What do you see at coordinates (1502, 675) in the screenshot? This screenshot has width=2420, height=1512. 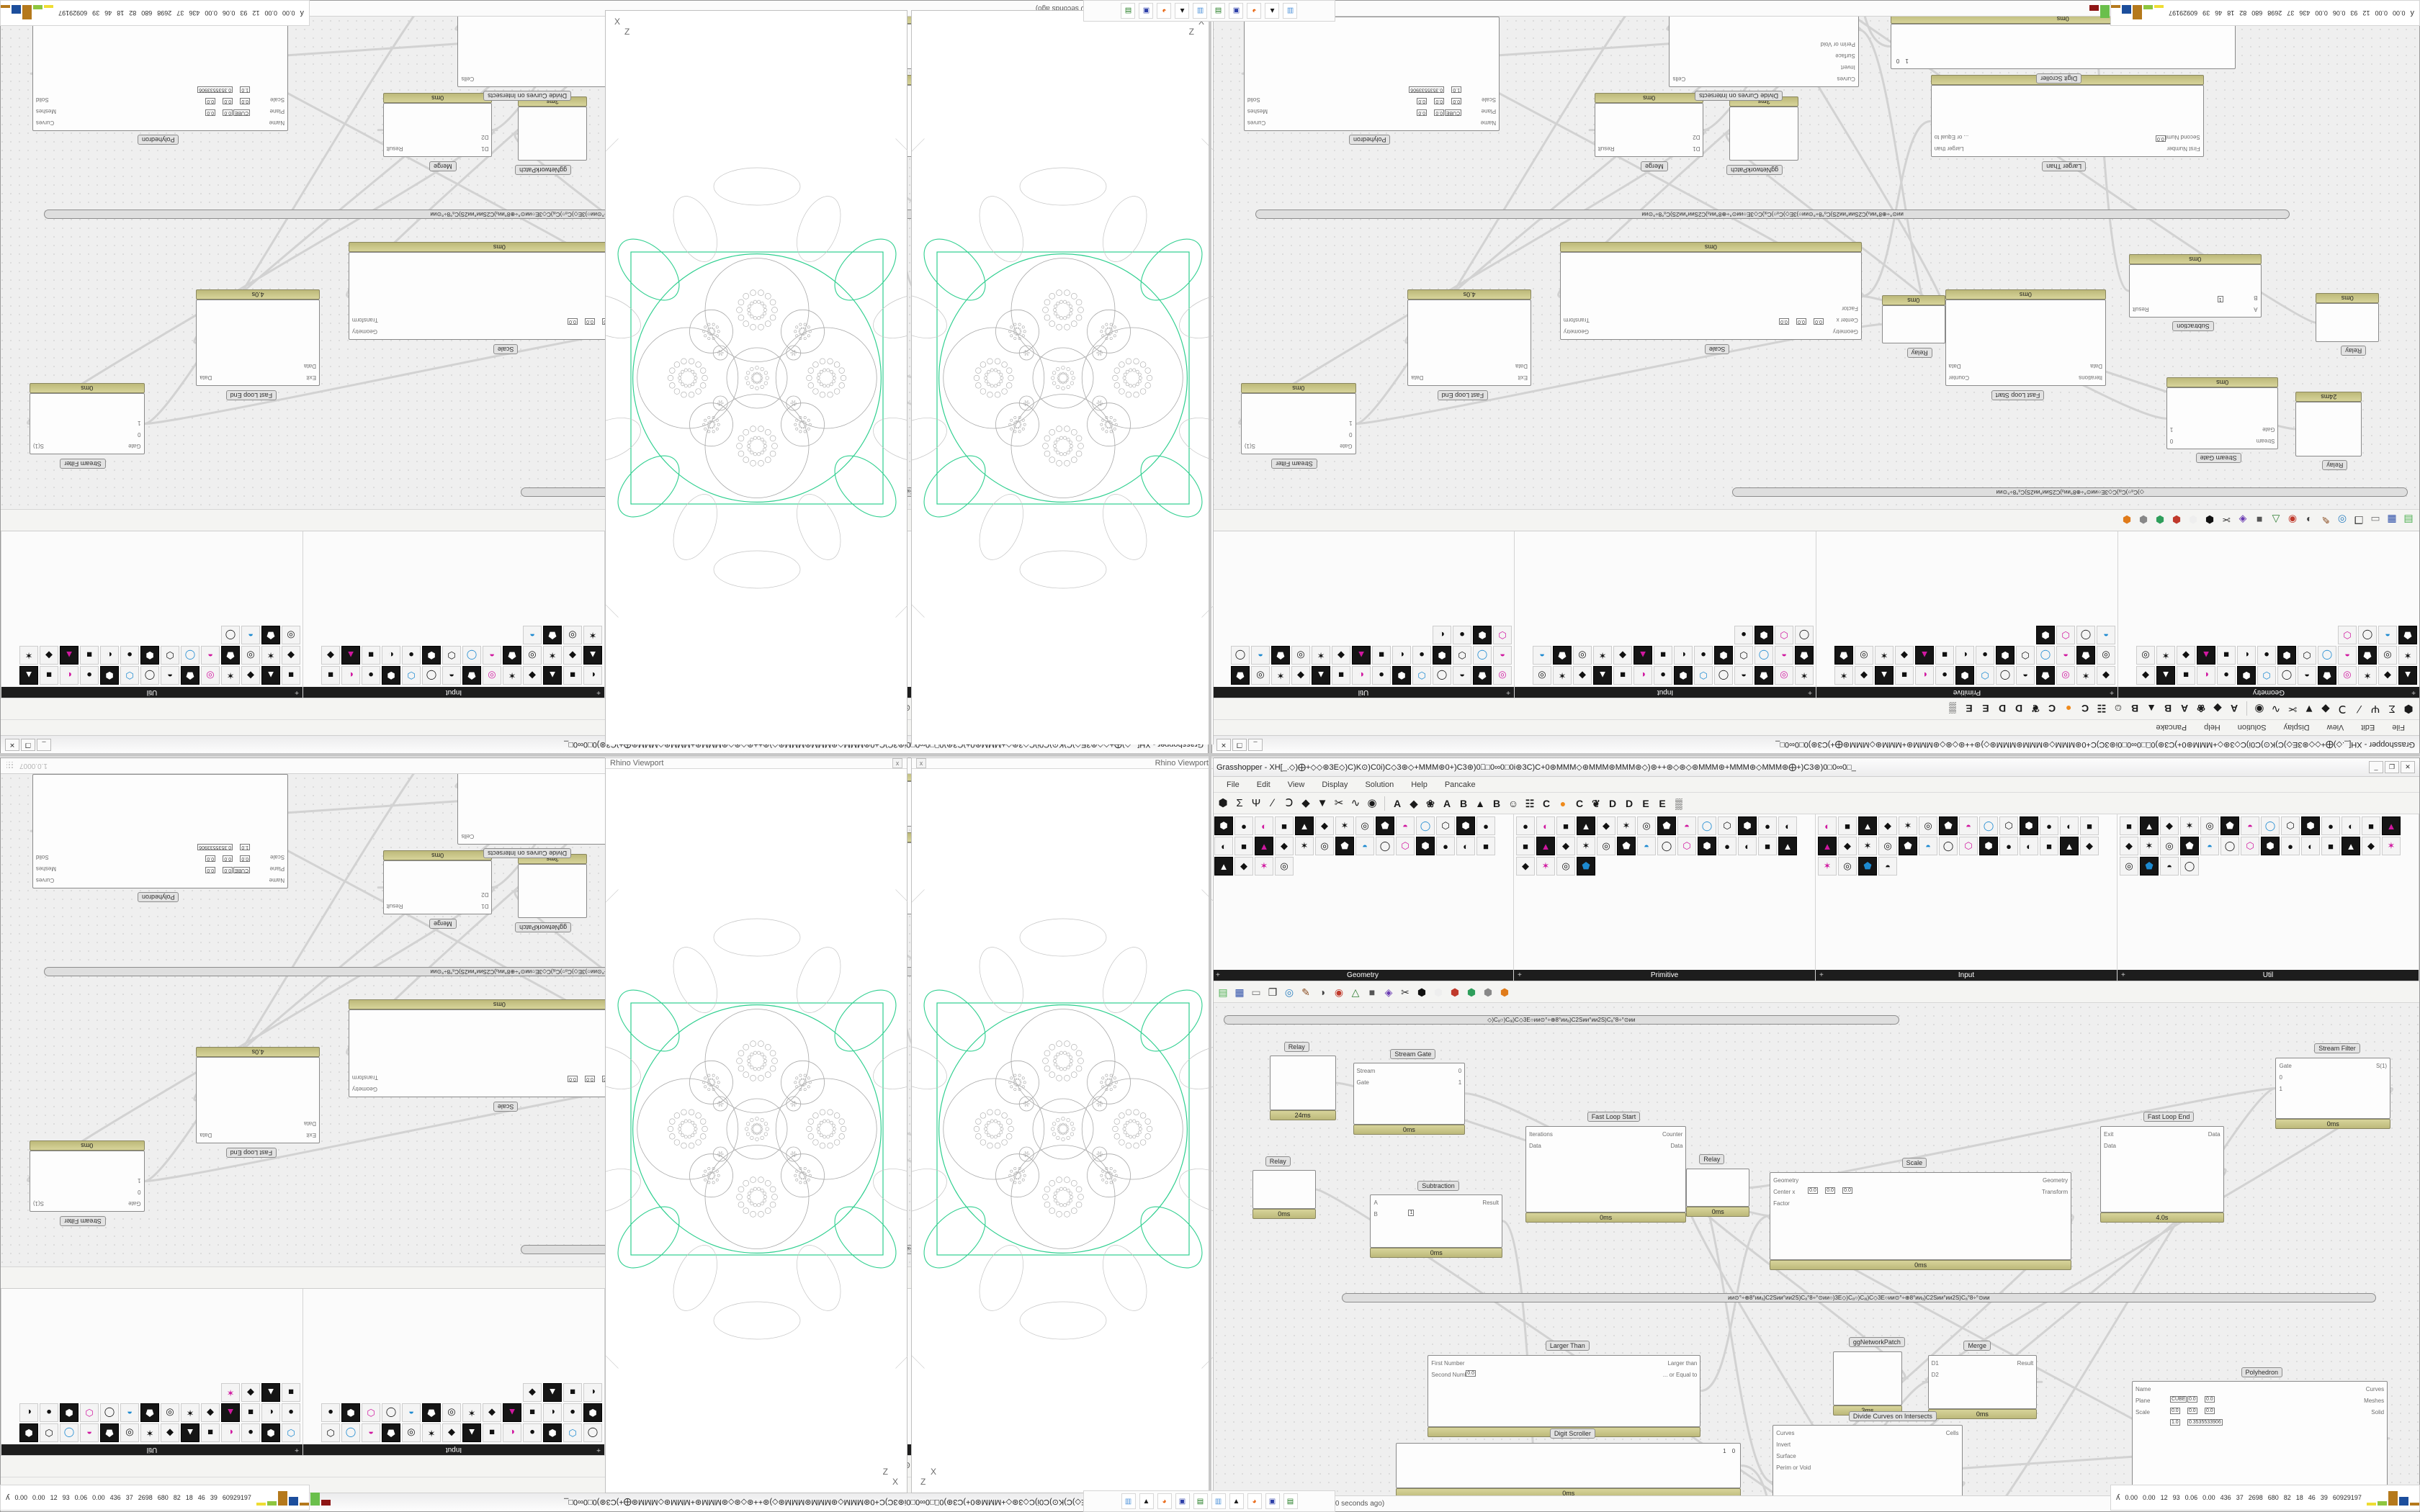 I see `palette-icon-7-0: ◎` at bounding box center [1502, 675].